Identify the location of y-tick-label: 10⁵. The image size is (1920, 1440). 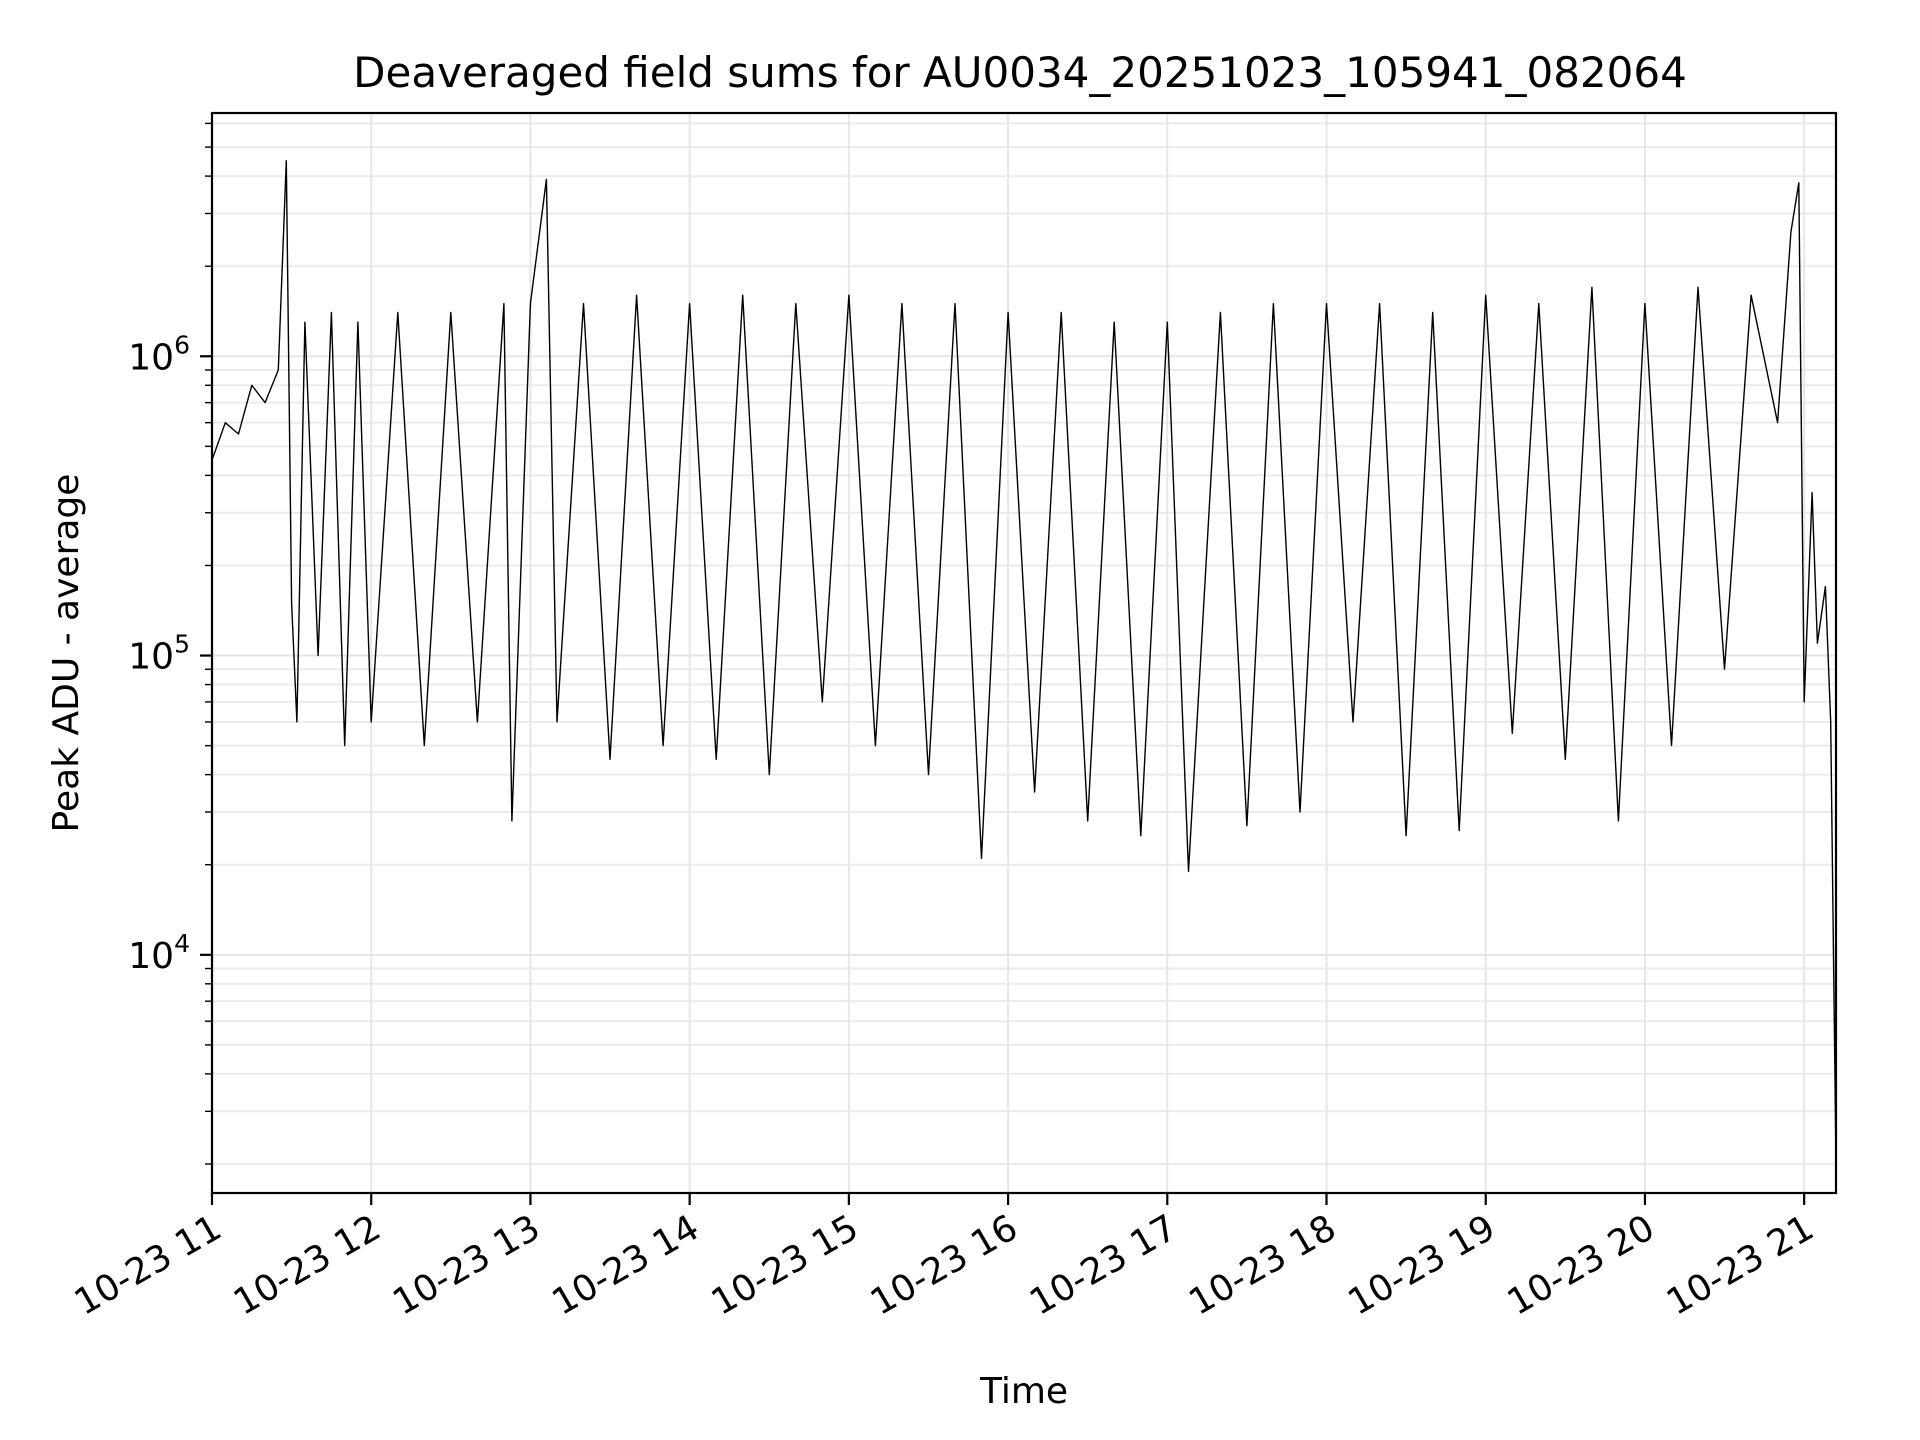
(159, 654).